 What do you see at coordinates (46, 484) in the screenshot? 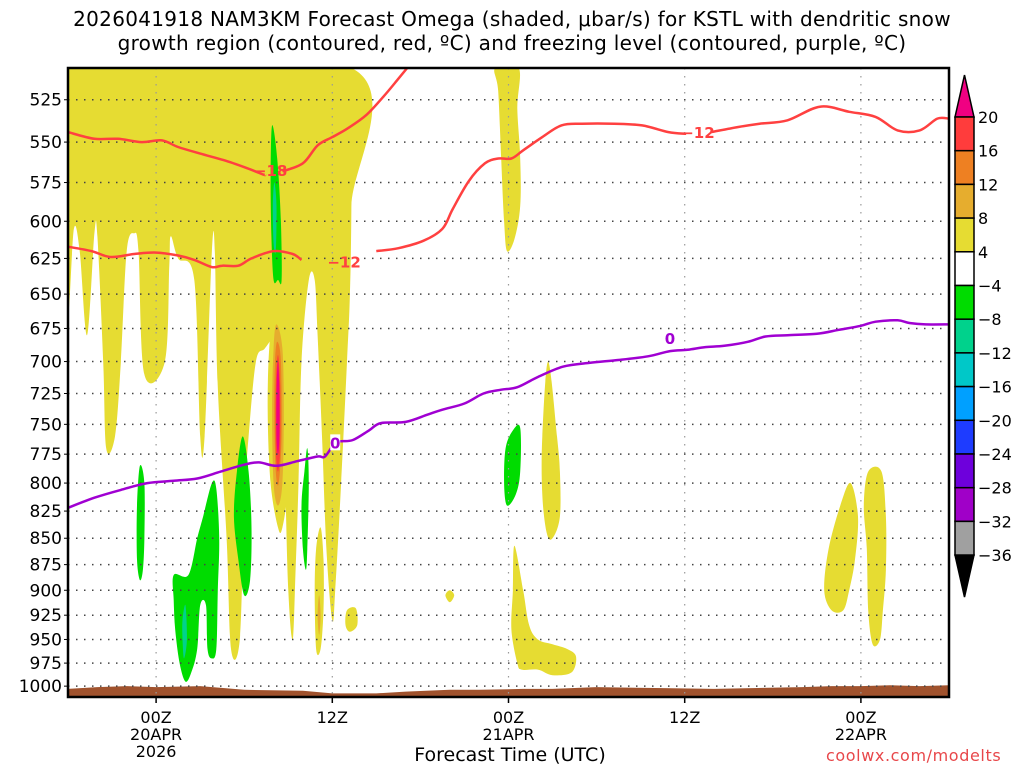
I see `y-tick-label: 800` at bounding box center [46, 484].